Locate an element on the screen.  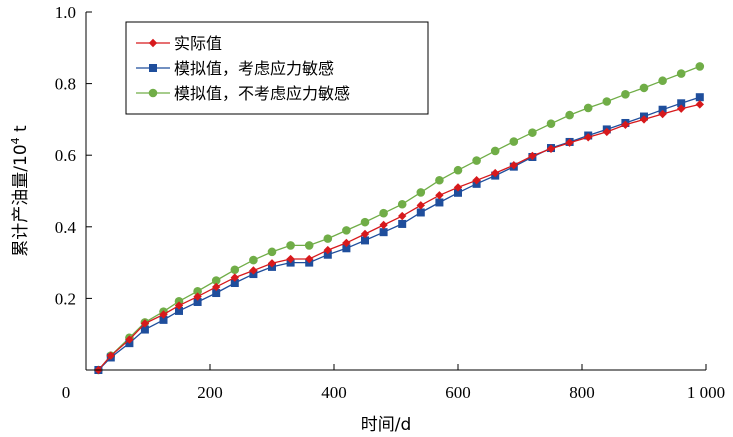
y-axis-title-unit: t is located at coordinates (21, 131).